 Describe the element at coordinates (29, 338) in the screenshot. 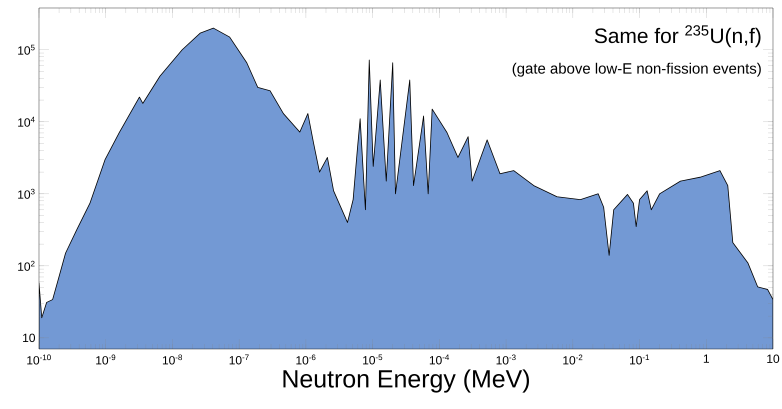

I see `y-tick-label: 10` at that location.